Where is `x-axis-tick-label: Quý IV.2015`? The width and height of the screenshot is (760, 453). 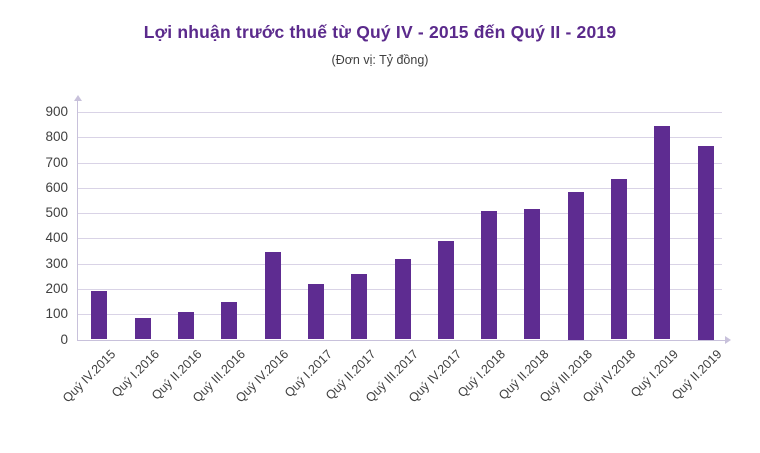
x-axis-tick-label: Quý IV.2015 is located at coordinates (89, 376).